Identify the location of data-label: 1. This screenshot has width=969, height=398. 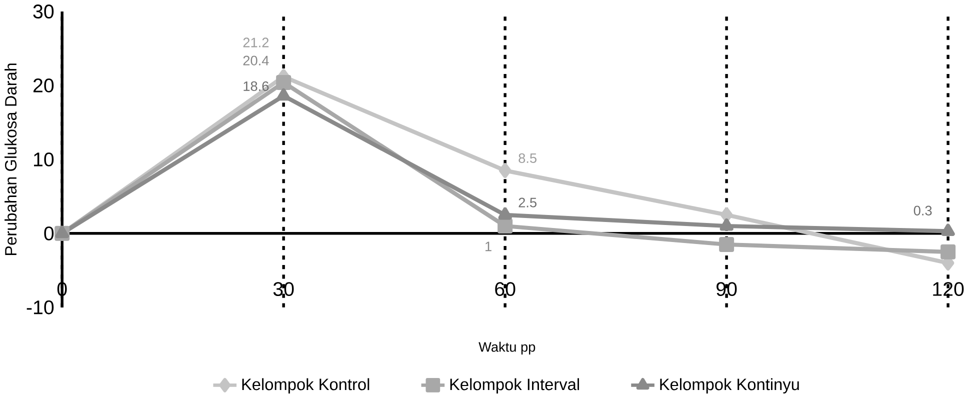
(489, 247).